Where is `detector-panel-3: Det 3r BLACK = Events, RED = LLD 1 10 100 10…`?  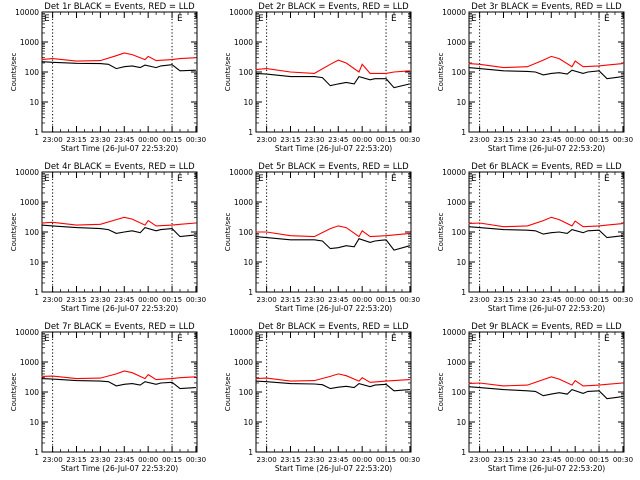 detector-panel-3: Det 3r BLACK = Events, RED = LLD 1 10 100 10… is located at coordinates (535, 77).